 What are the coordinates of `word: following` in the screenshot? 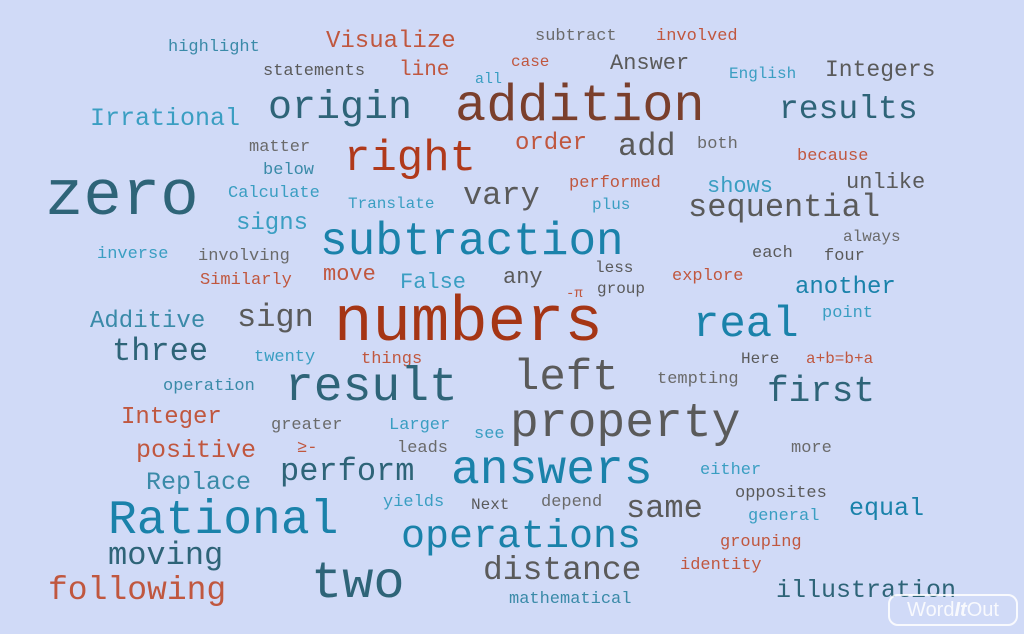 It's located at (137, 590).